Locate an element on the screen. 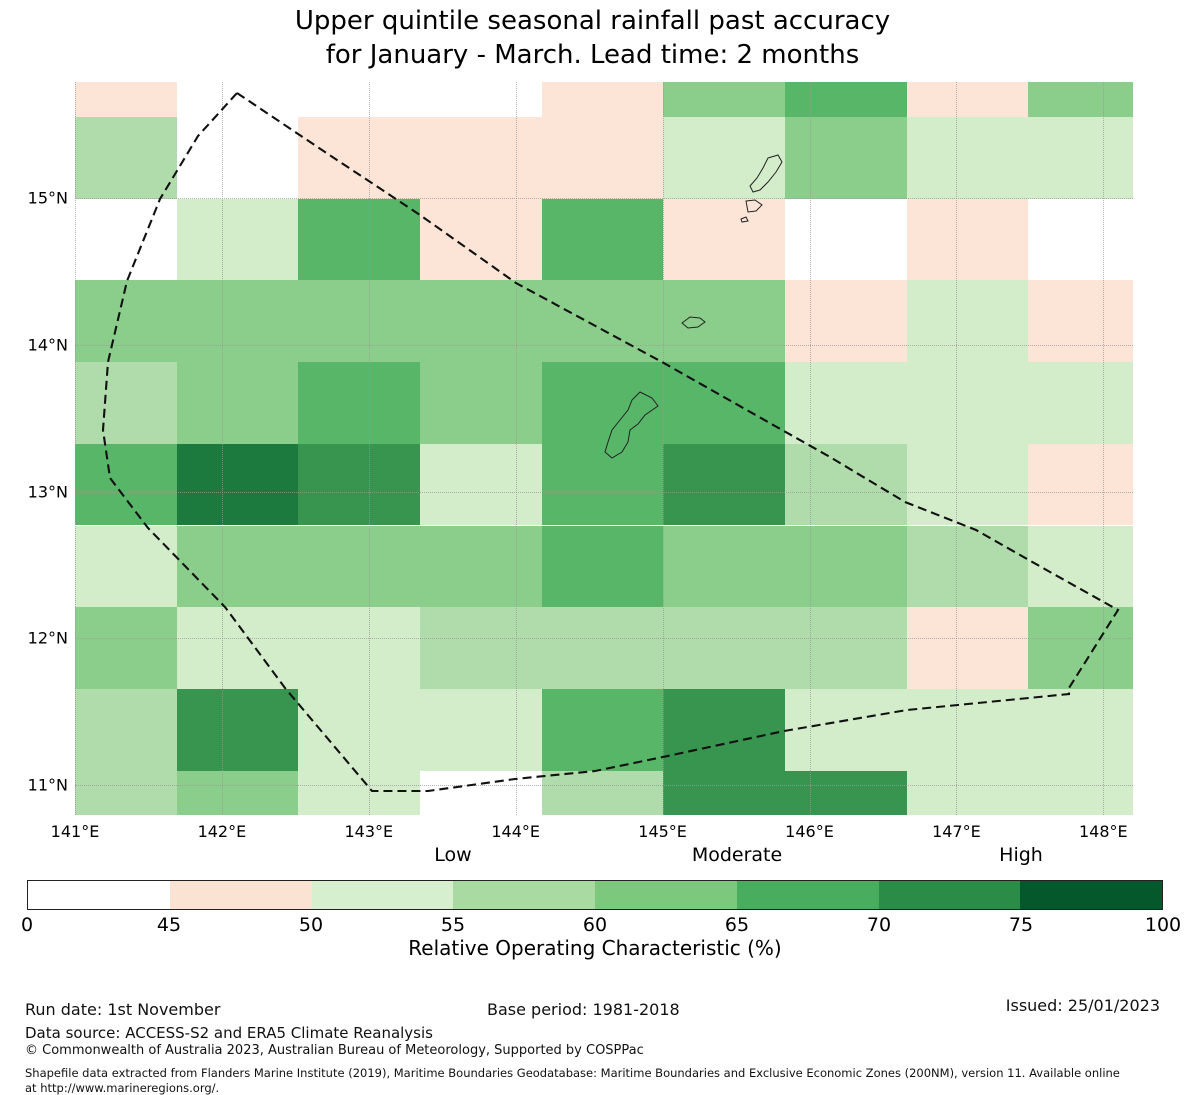 This screenshot has width=1185, height=1095. colorbar-tick-label: 100 is located at coordinates (1163, 925).